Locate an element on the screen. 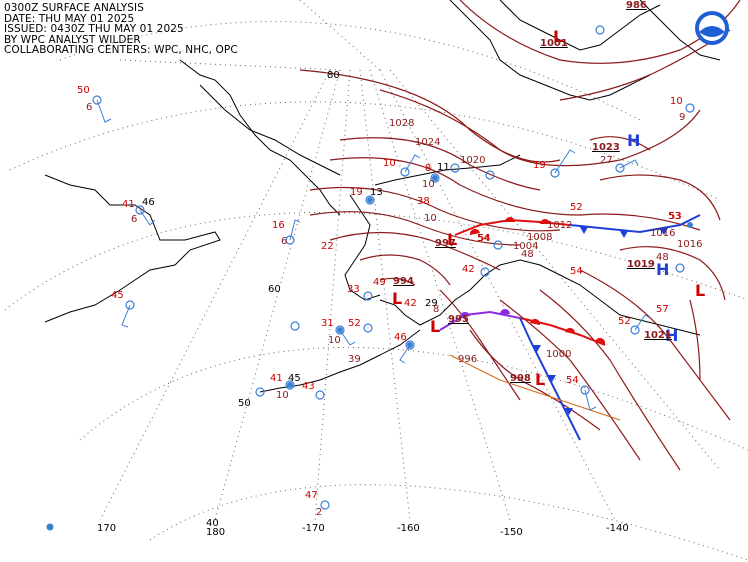  station-temp: 50 is located at coordinates (83, 90).